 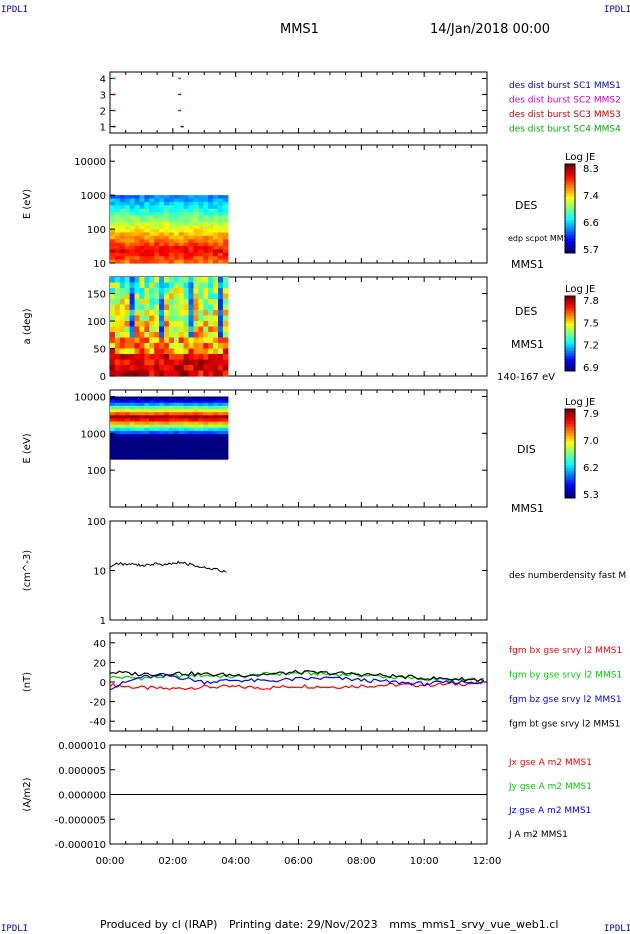 What do you see at coordinates (550, 763) in the screenshot?
I see `legend-entry: Jx gse A m2 MMS1` at bounding box center [550, 763].